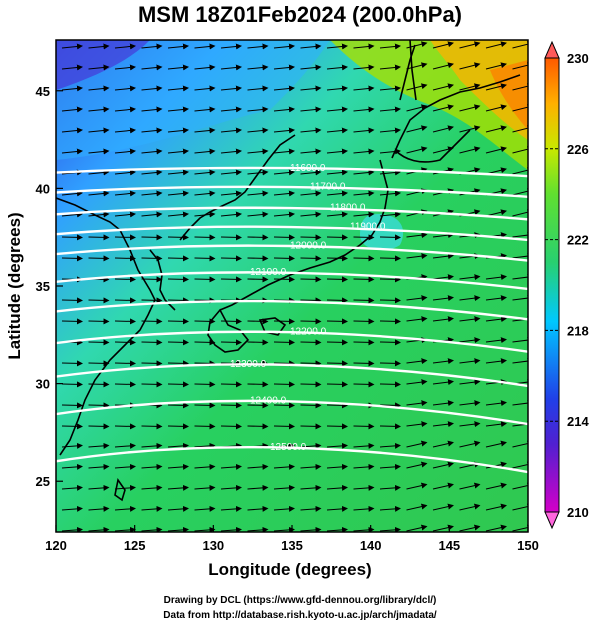 This screenshot has width=599, height=625. Describe the element at coordinates (552, 285) in the screenshot. I see `colorbar-gradient` at that location.